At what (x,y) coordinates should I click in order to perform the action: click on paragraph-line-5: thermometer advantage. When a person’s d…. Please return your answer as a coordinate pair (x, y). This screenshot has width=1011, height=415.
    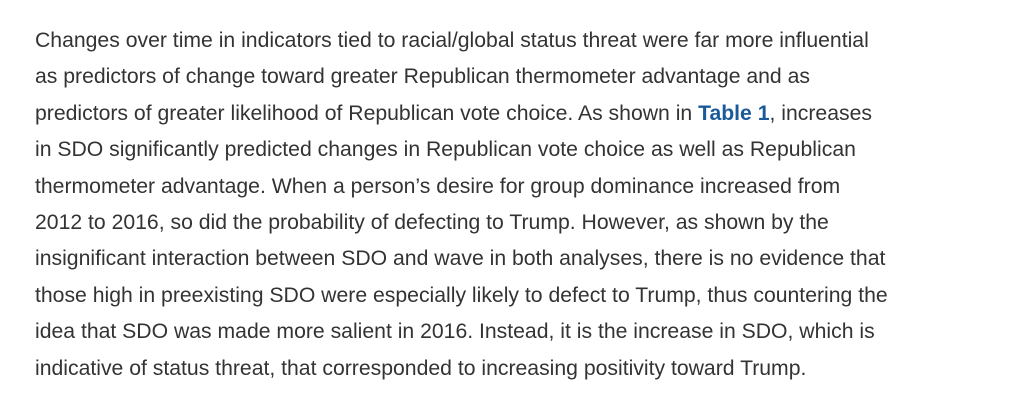
    Looking at the image, I should click on (438, 186).